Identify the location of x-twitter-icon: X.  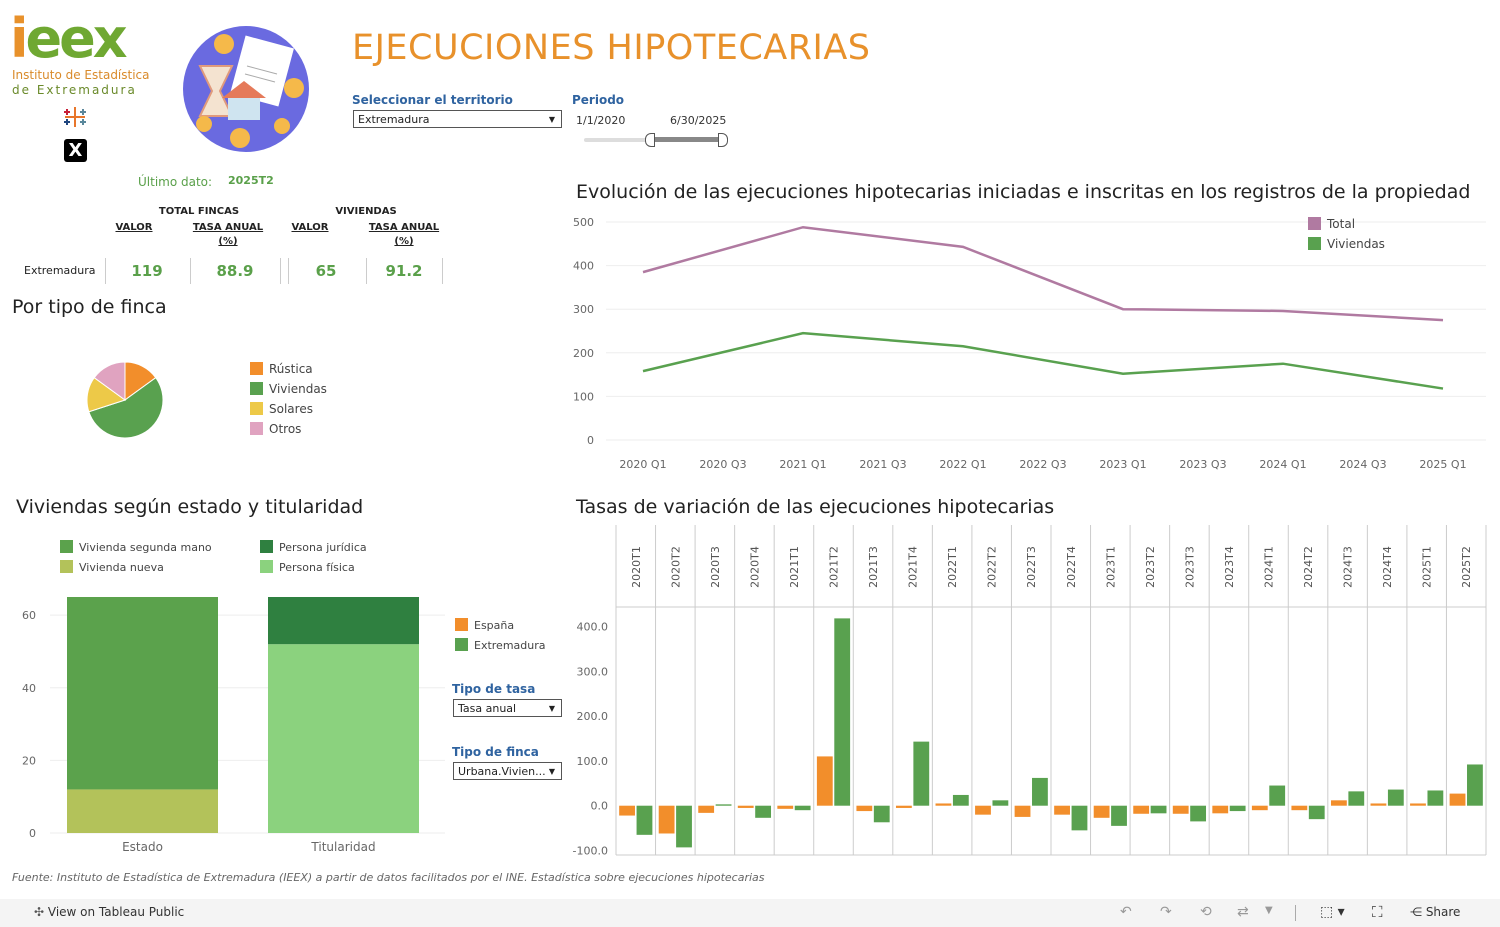
(75, 150).